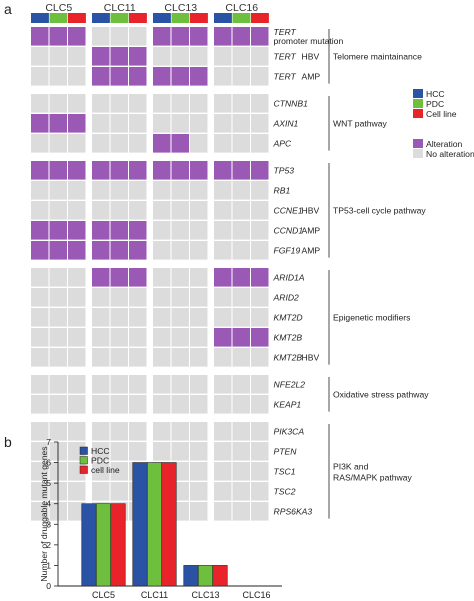 The image size is (474, 601). I want to click on legend-label: PDC, so click(100, 461).